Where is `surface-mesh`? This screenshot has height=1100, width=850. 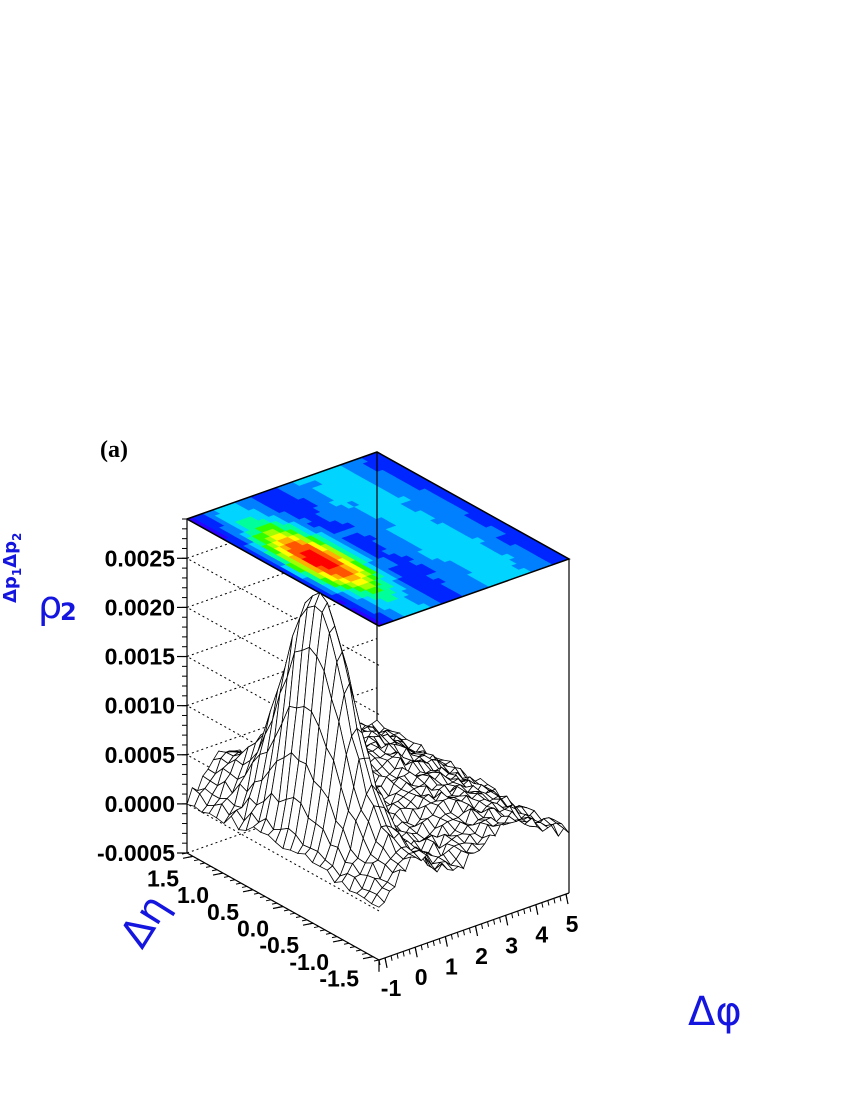 surface-mesh is located at coordinates (378, 749).